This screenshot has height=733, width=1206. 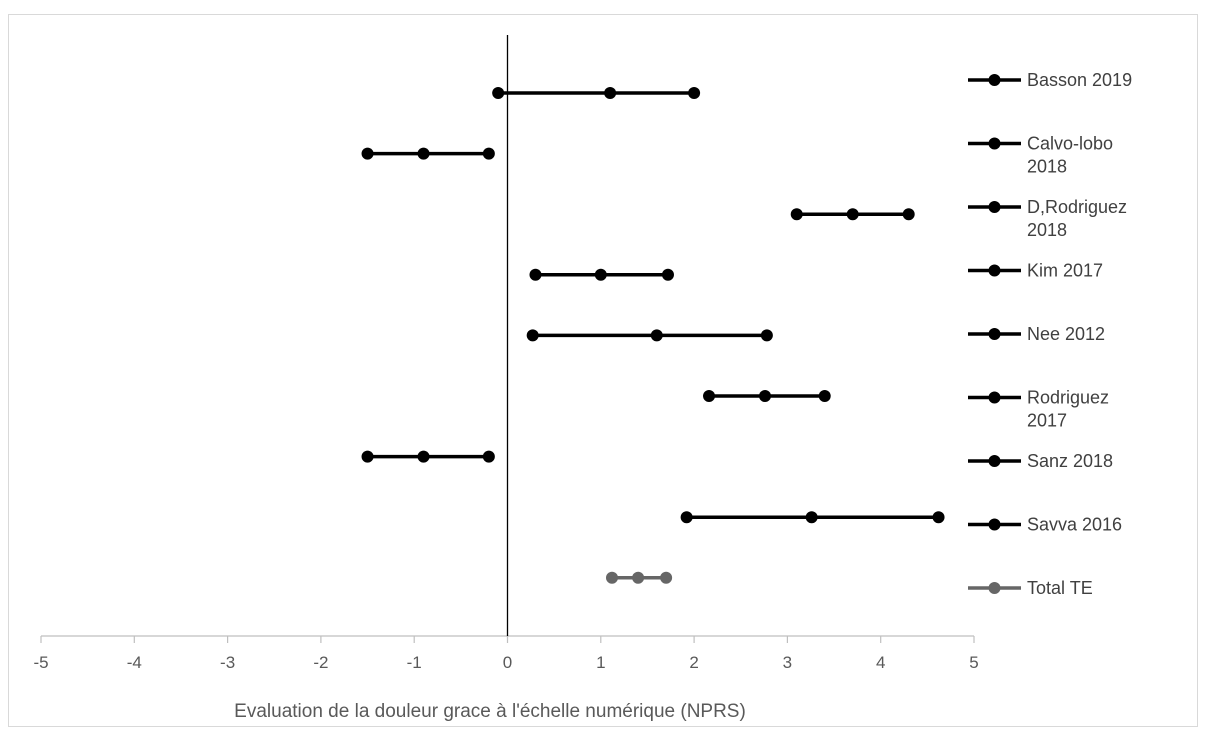 I want to click on legend-entry: Total TE, so click(x=1030, y=588).